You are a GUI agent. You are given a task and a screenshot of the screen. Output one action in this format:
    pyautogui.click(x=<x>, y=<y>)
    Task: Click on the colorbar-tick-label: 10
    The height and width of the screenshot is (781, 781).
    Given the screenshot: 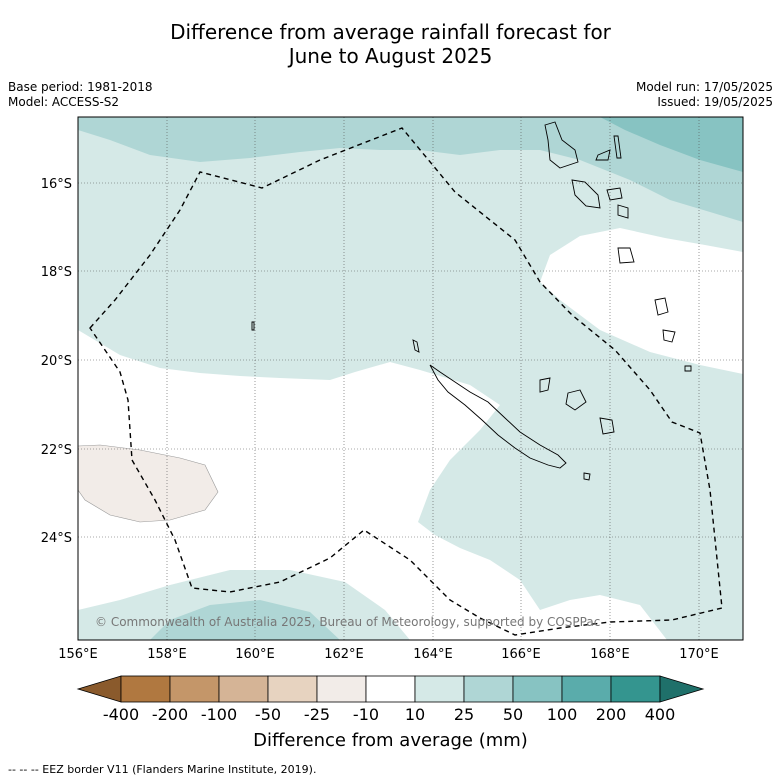 What is the action you would take?
    pyautogui.click(x=415, y=714)
    